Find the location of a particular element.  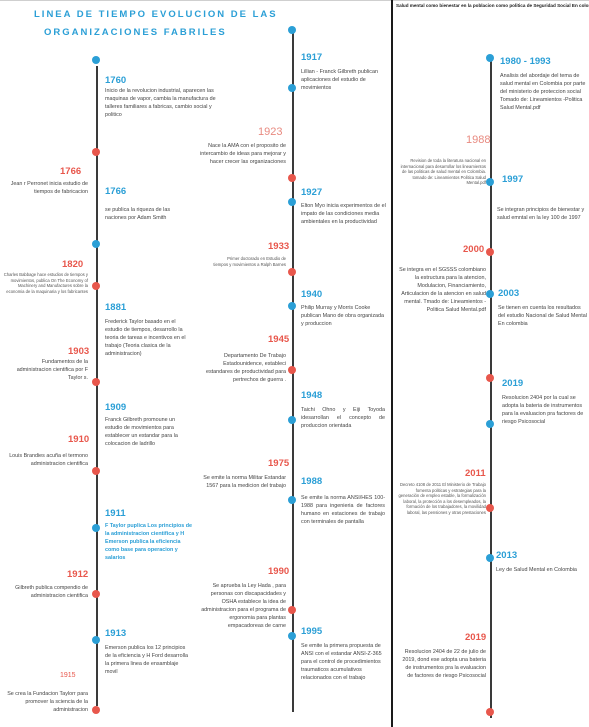

event-year: 1923 is located at coordinates (270, 132).